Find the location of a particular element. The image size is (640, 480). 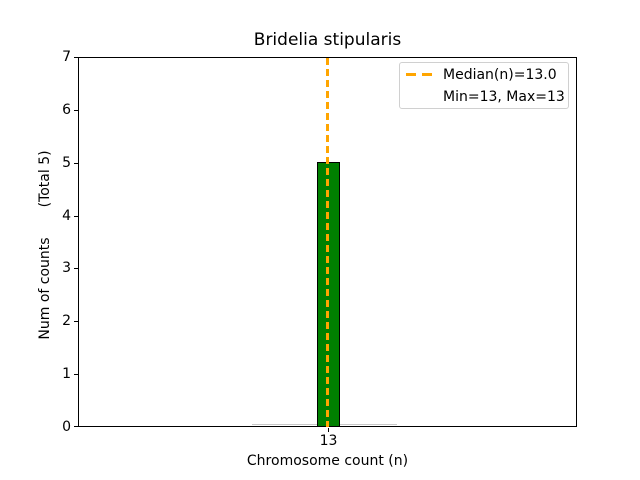

y-tick-label: 3 is located at coordinates (66, 268).